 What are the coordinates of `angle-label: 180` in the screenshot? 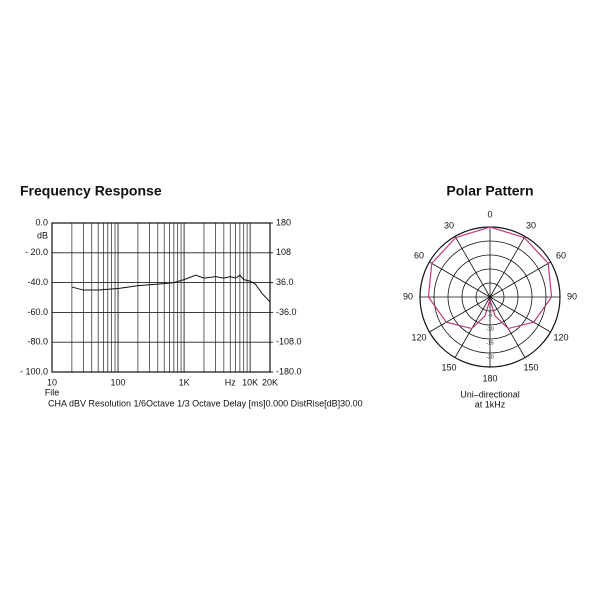 It's located at (489, 378).